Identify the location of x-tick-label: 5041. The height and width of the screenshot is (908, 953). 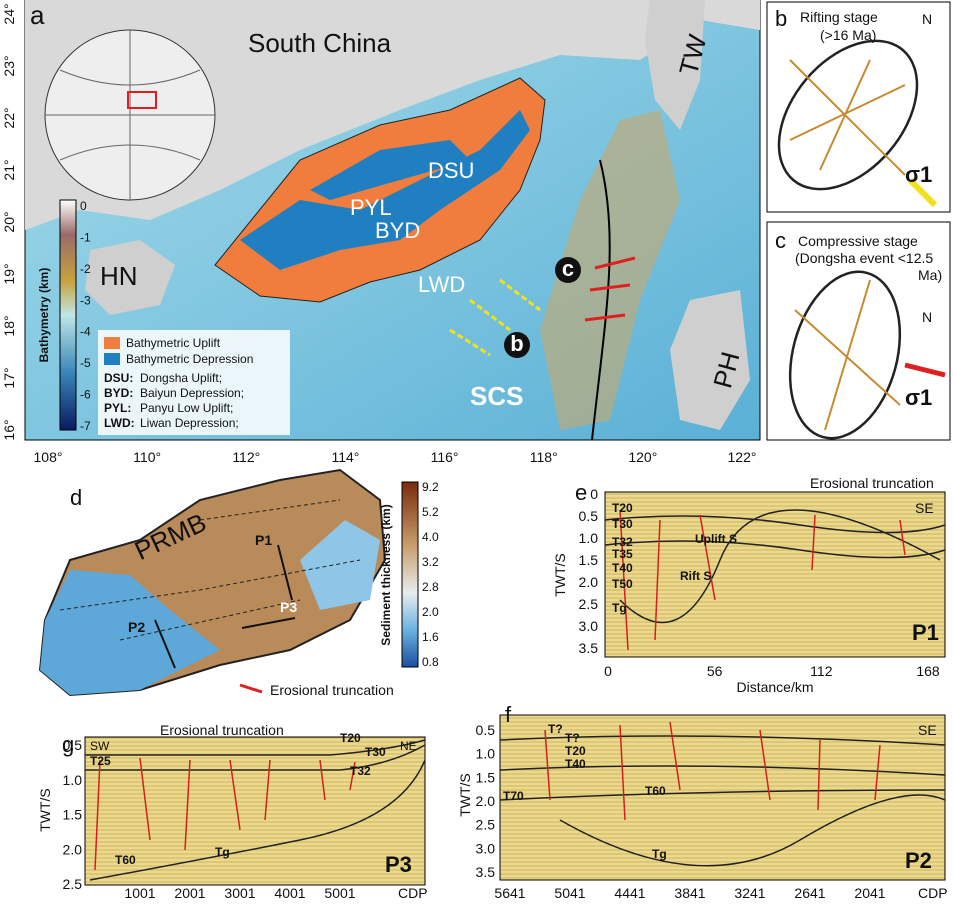
(569, 893).